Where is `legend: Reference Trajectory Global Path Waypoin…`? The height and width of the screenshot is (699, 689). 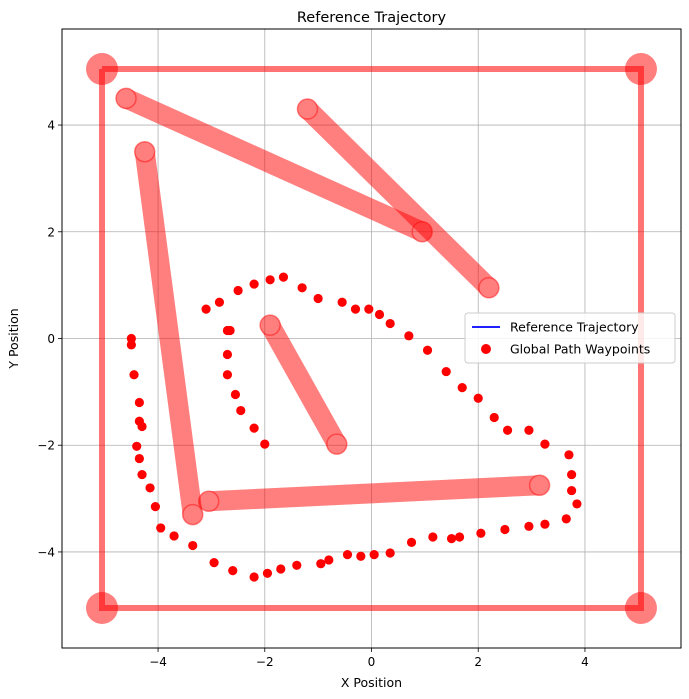 legend: Reference Trajectory Global Path Waypoin… is located at coordinates (570, 338).